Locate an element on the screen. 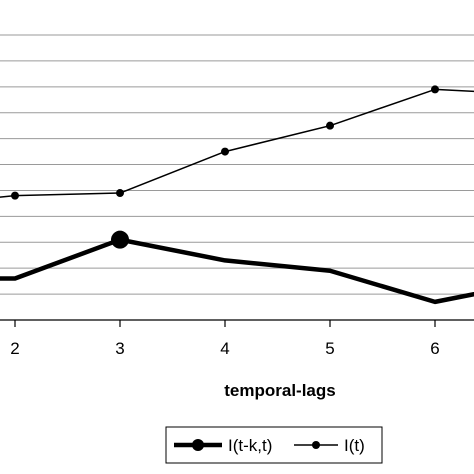  x-tick-label-4: 6 is located at coordinates (434, 348).